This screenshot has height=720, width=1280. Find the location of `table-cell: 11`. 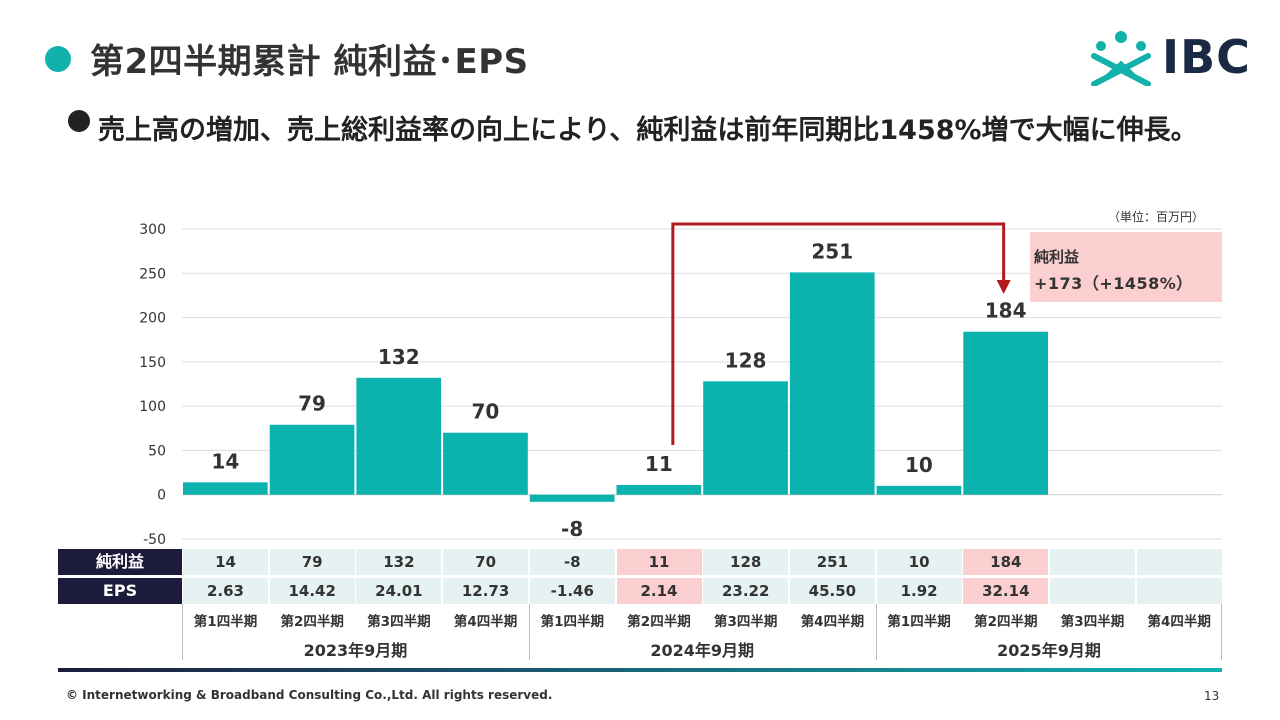

table-cell: 11 is located at coordinates (659, 562).